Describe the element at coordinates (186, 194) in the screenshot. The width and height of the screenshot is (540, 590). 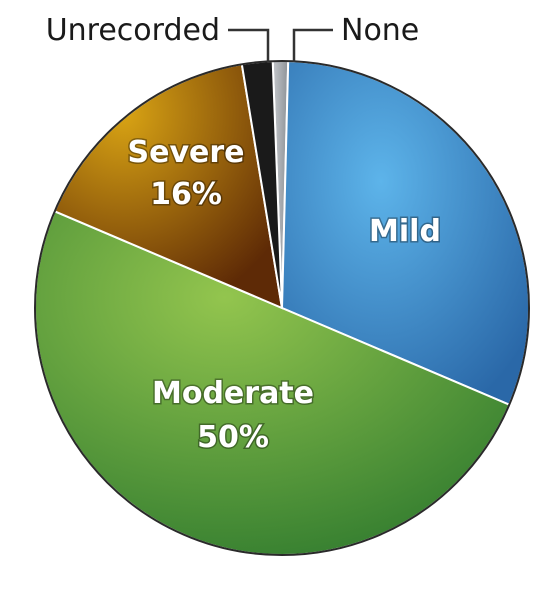
I see `slice-pct-severe: 16%` at that location.